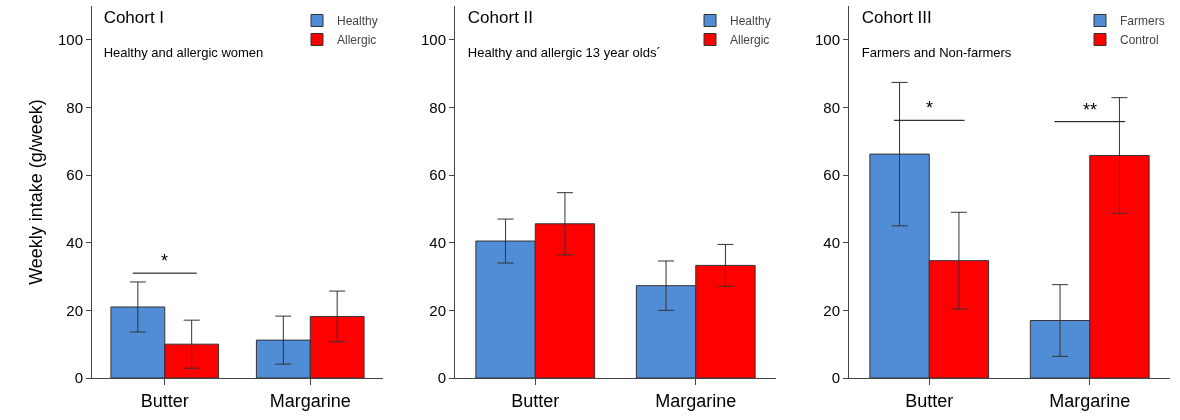  Describe the element at coordinates (896, 18) in the screenshot. I see `chart-title: Cohort III` at that location.